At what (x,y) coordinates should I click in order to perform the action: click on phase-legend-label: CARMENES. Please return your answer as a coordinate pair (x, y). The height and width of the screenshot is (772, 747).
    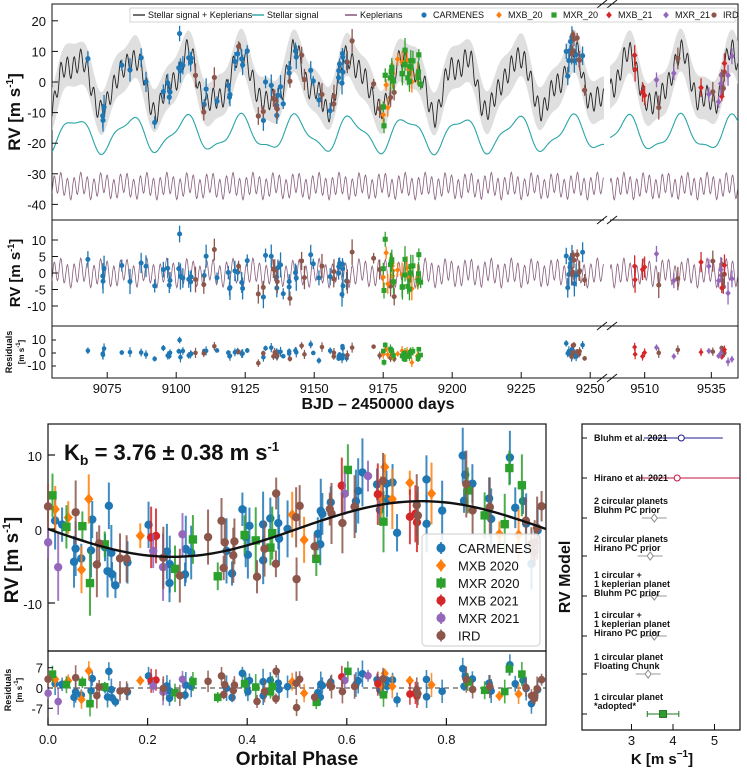
    Looking at the image, I should click on (495, 548).